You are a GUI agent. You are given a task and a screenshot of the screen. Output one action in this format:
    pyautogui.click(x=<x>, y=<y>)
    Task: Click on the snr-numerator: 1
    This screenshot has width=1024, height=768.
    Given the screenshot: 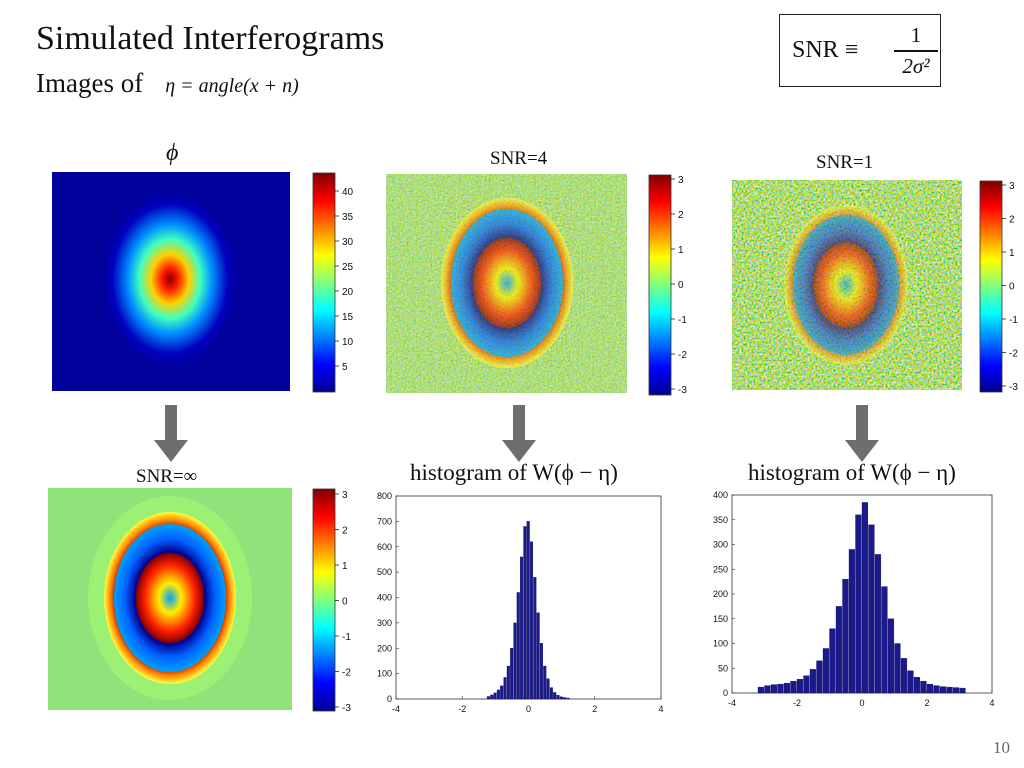 What is the action you would take?
    pyautogui.click(x=916, y=35)
    